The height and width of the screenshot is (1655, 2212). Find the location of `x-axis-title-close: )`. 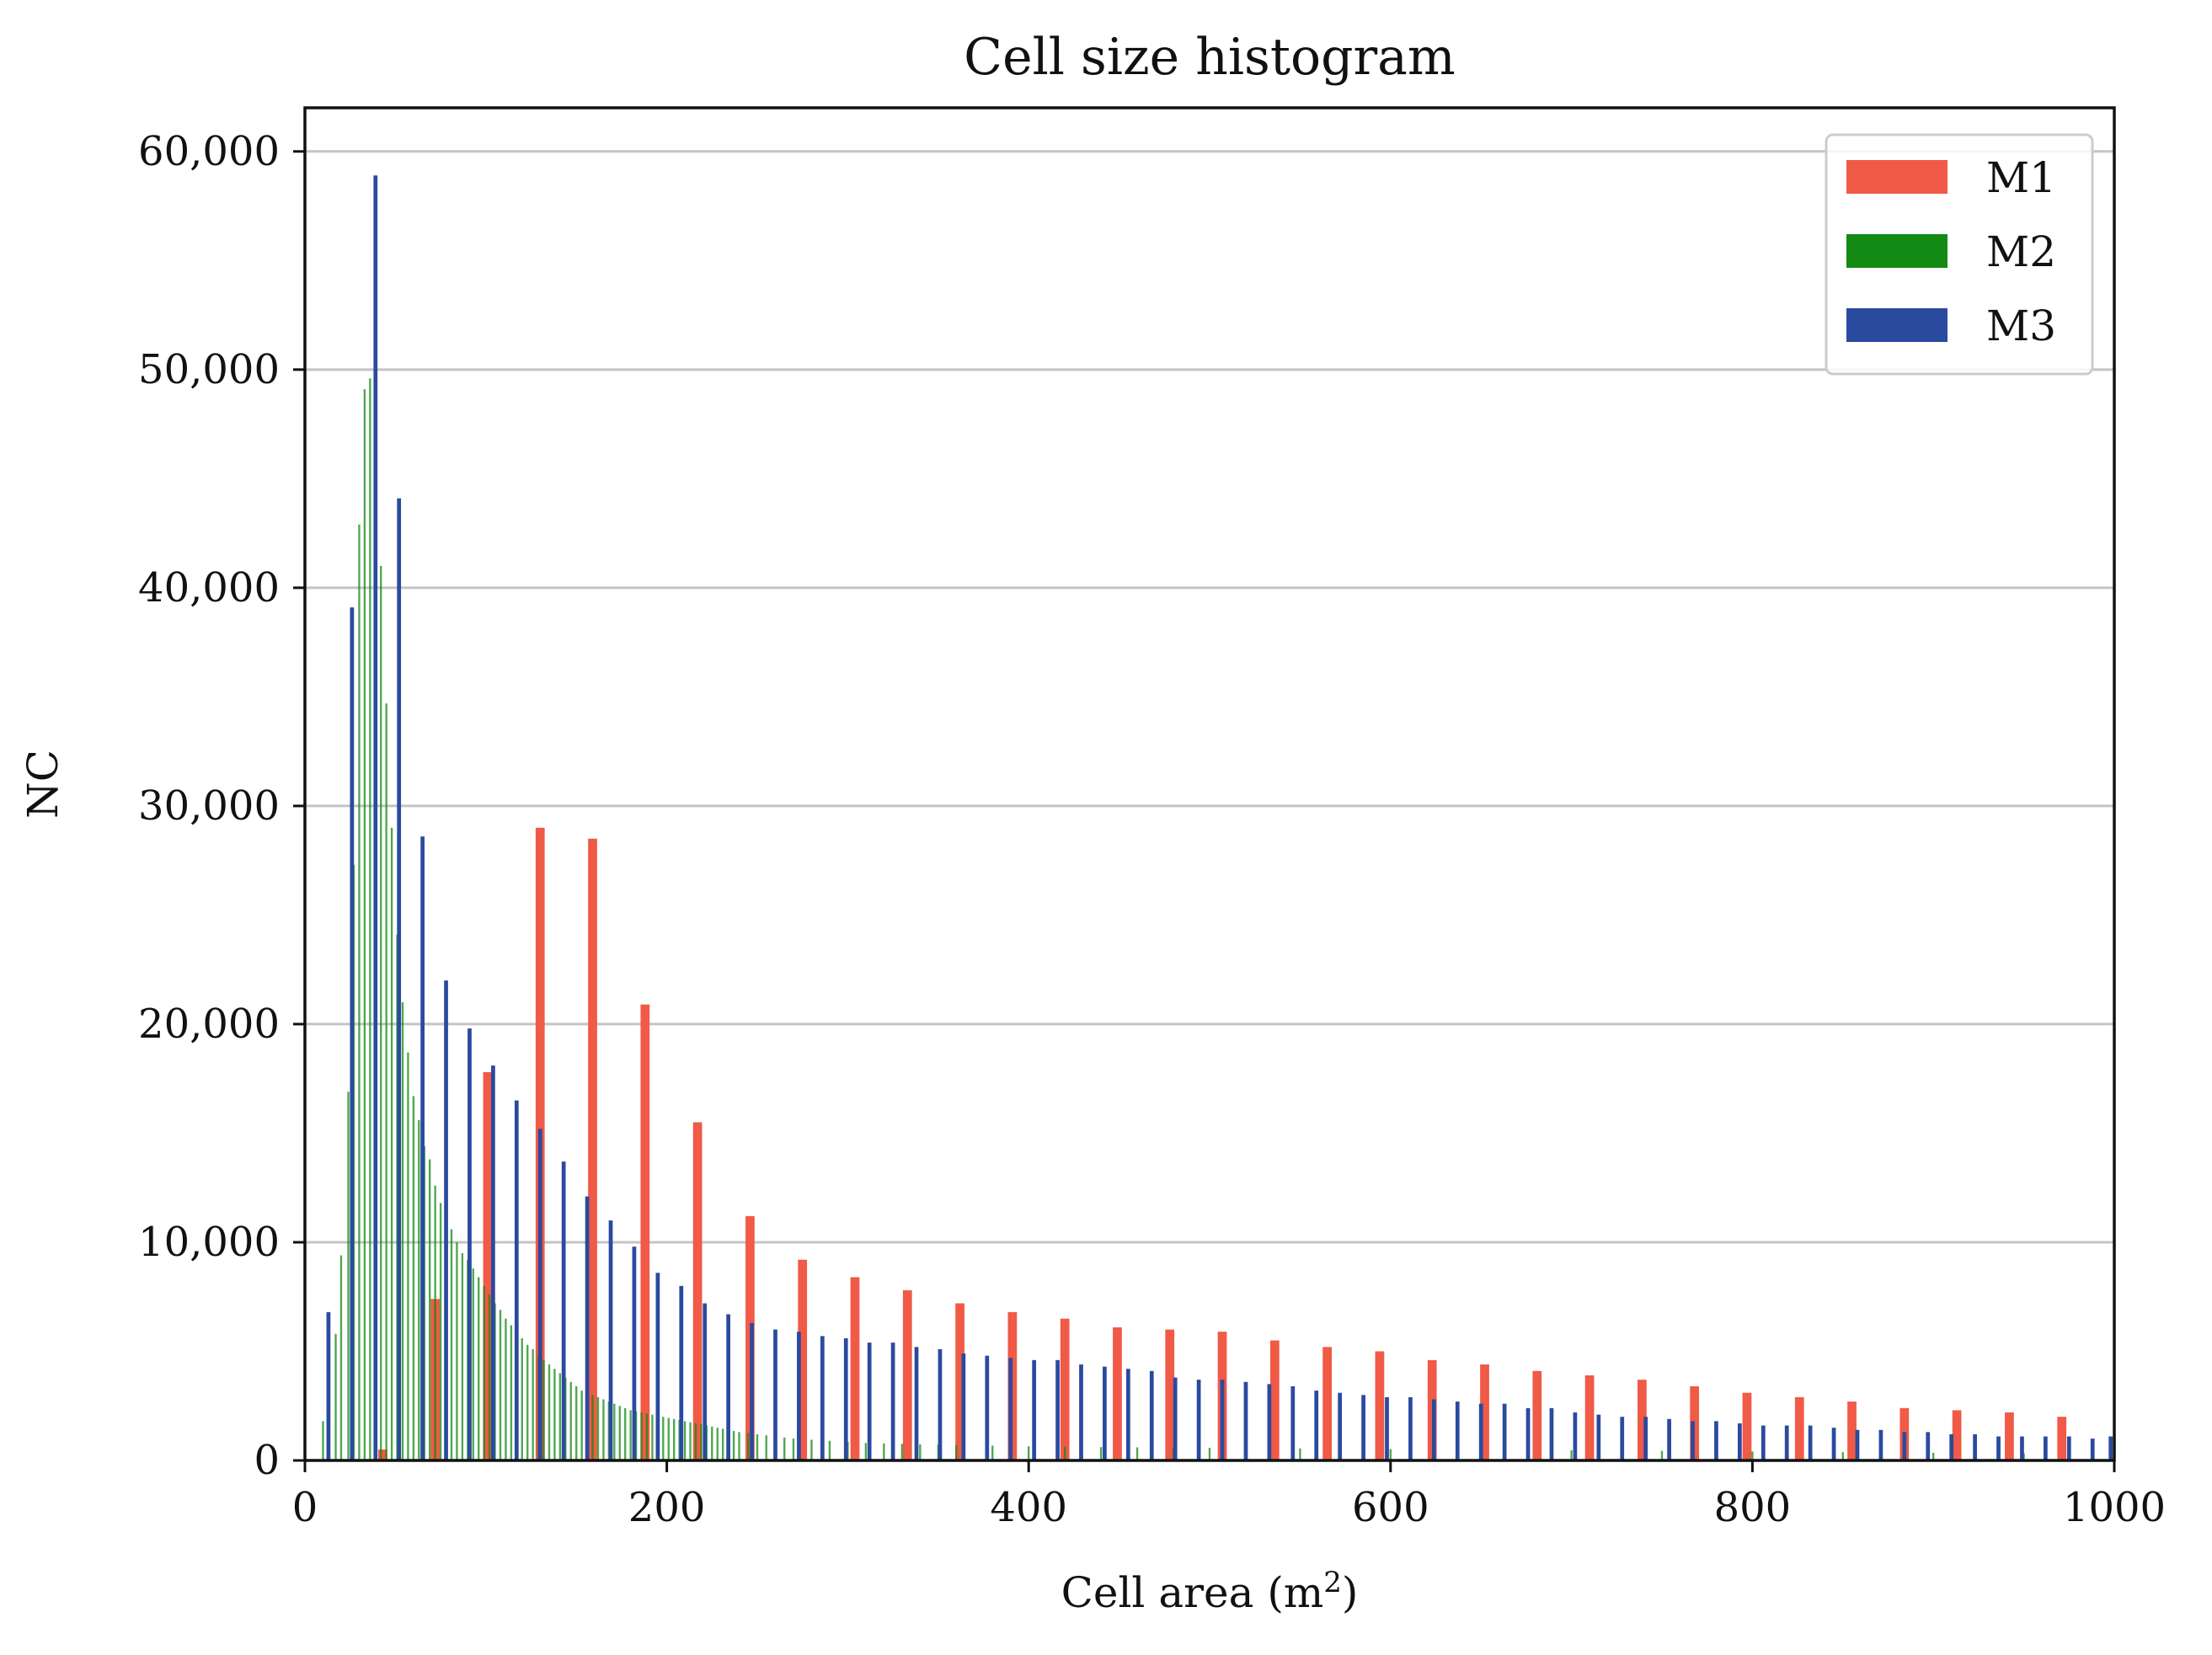

x-axis-title-close: ) is located at coordinates (1350, 1592).